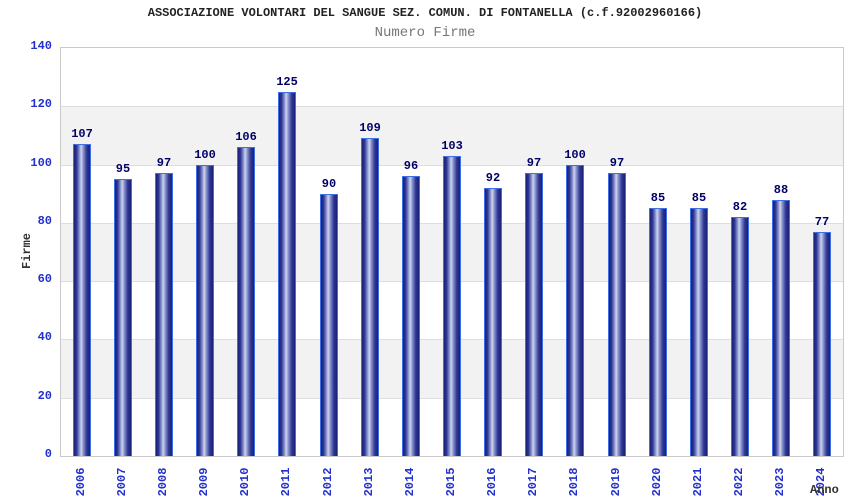  Describe the element at coordinates (287, 82) in the screenshot. I see `bar-value-label: 125` at that location.